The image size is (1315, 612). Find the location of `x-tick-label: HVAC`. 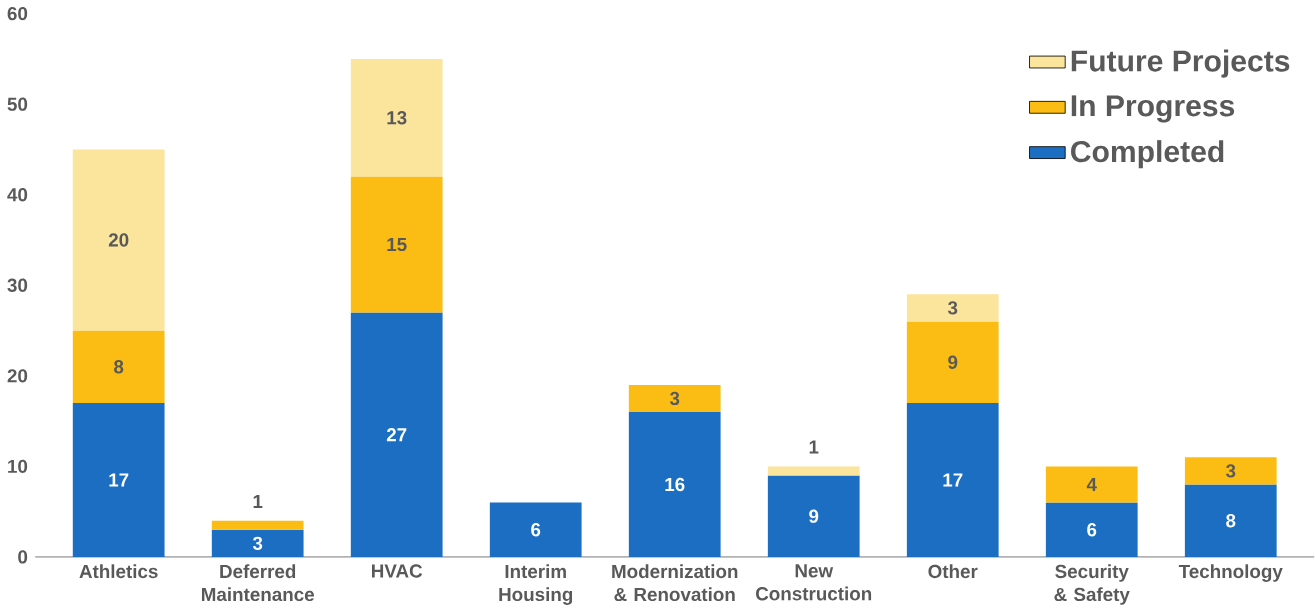

x-tick-label: HVAC is located at coordinates (397, 571).